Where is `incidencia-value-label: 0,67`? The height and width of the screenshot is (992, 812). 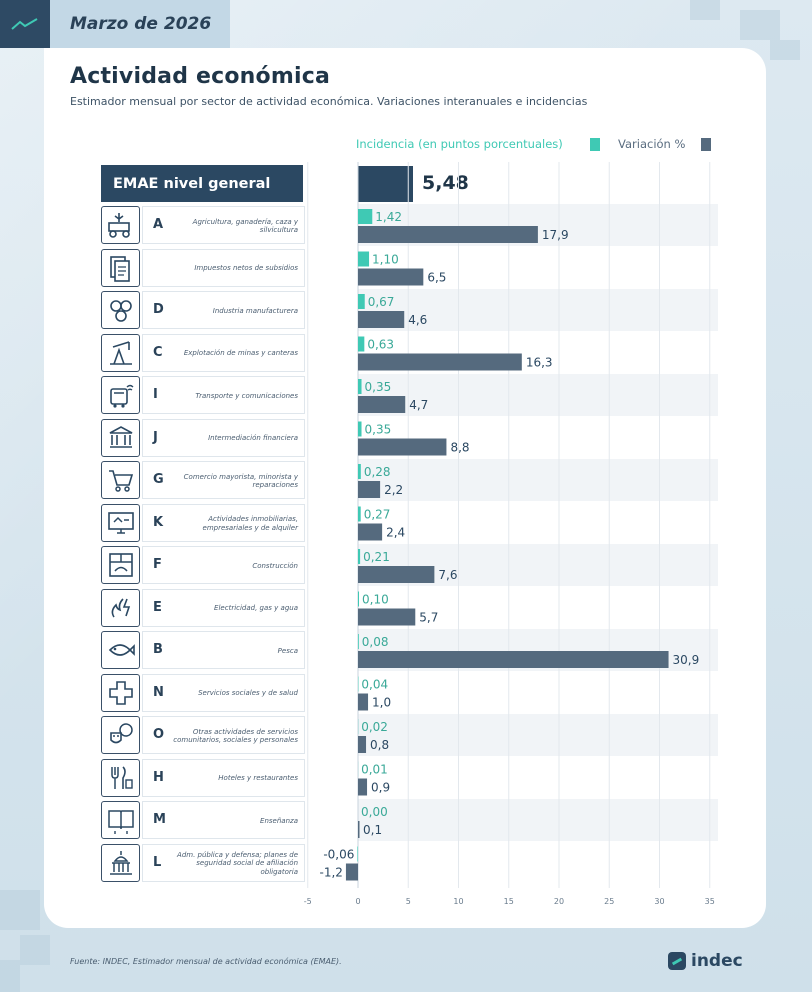
incidencia-value-label: 0,67 is located at coordinates (381, 302).